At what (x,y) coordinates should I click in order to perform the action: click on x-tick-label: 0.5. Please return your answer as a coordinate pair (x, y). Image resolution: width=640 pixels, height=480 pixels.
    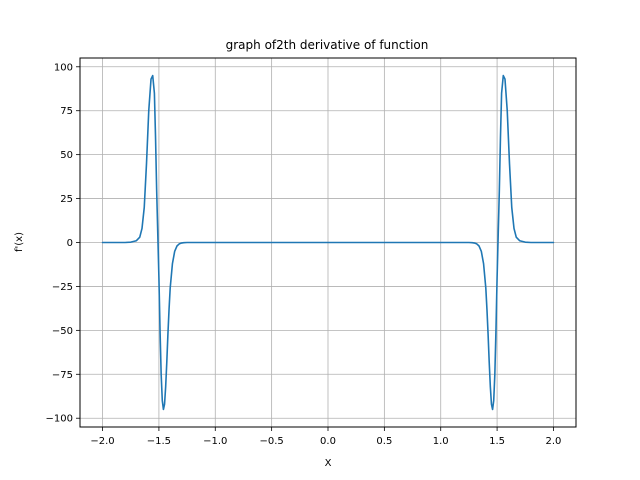
    Looking at the image, I should click on (384, 441).